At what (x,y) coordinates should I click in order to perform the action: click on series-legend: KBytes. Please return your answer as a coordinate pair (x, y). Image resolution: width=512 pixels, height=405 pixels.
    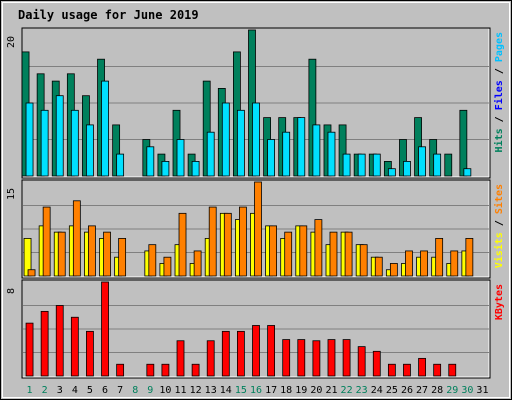
    Looking at the image, I should click on (499, 302).